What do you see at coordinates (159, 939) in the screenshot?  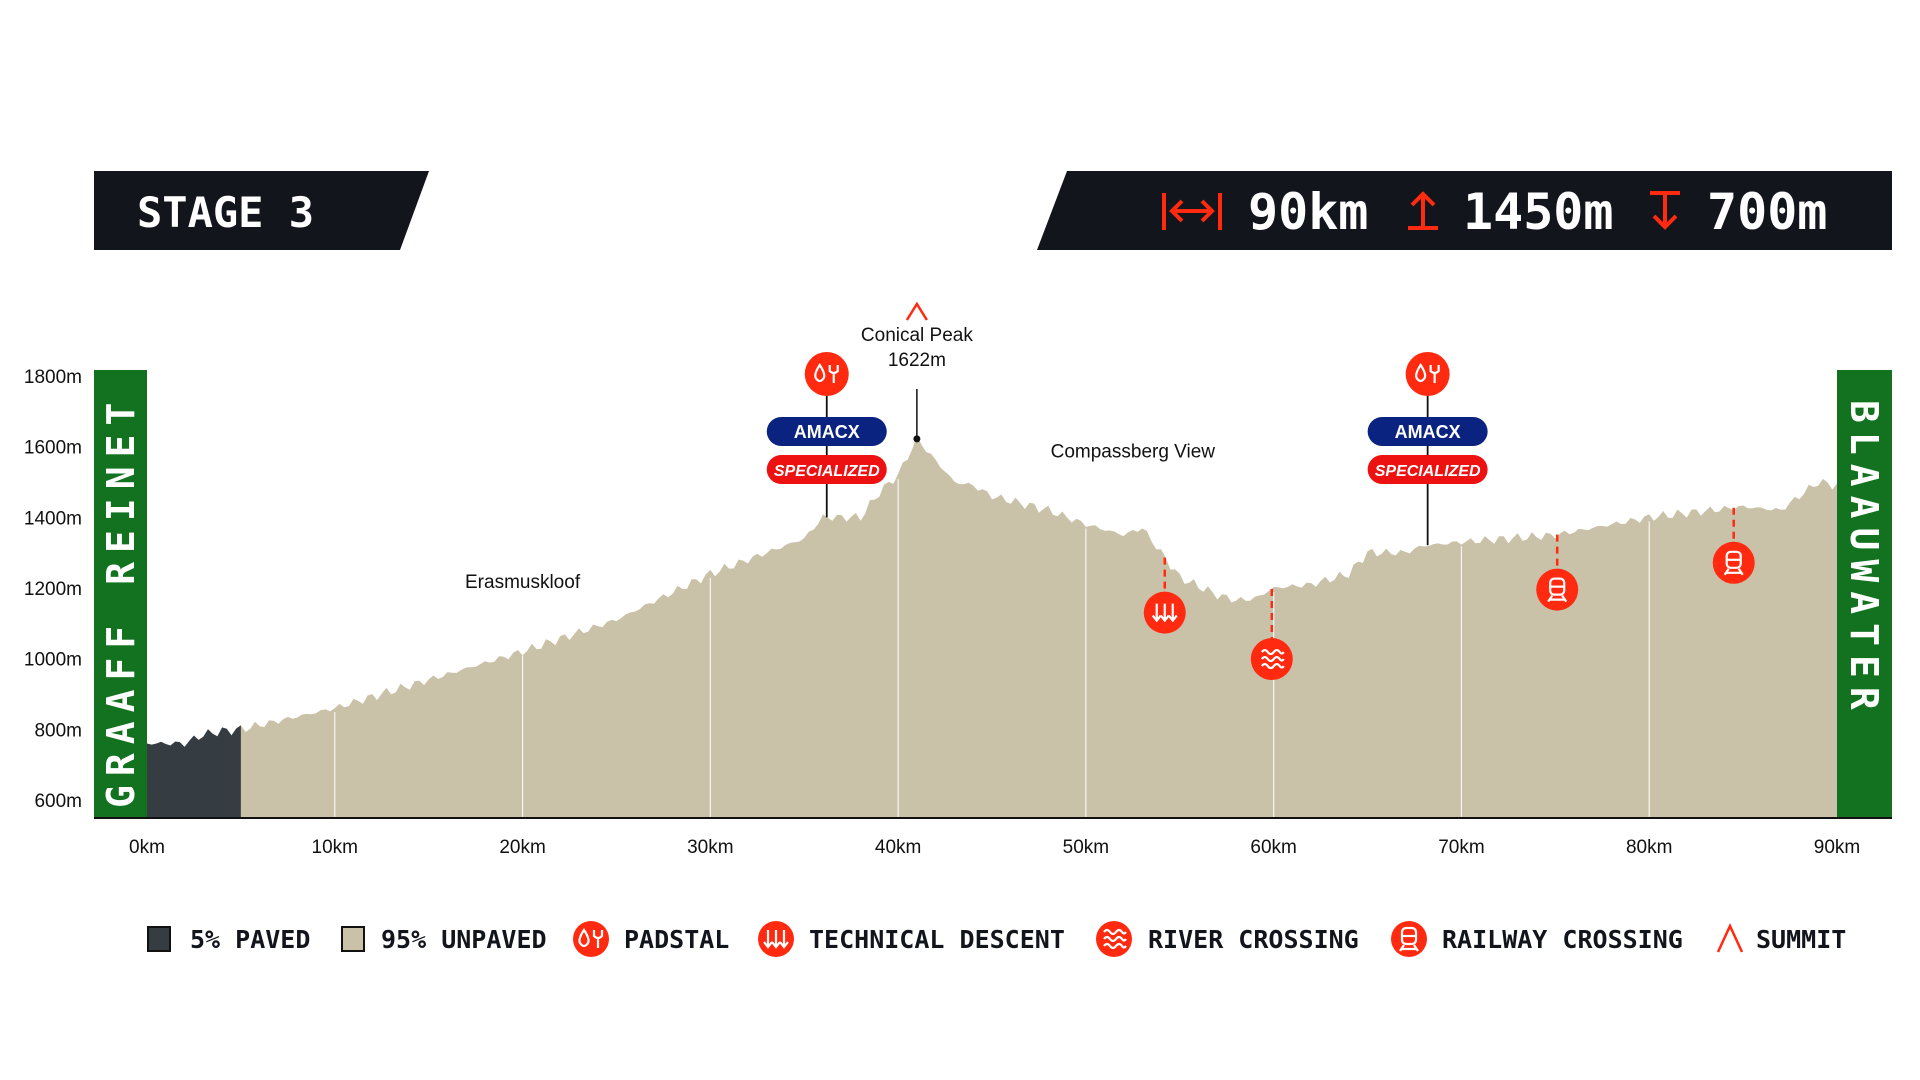 I see `paved-swatch` at bounding box center [159, 939].